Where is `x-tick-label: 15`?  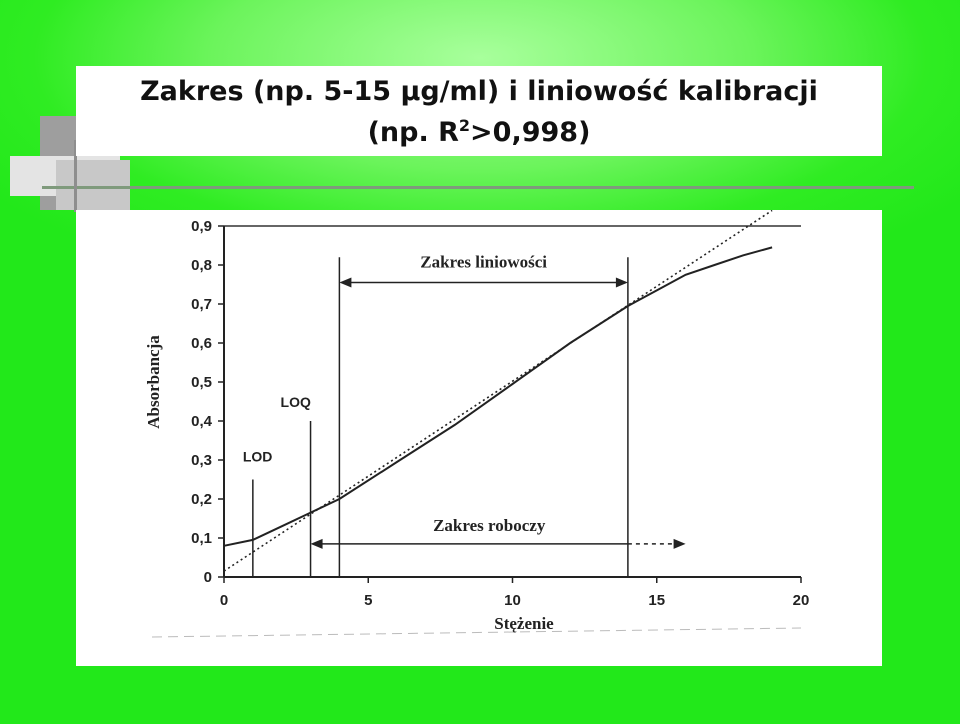 x-tick-label: 15 is located at coordinates (656, 600).